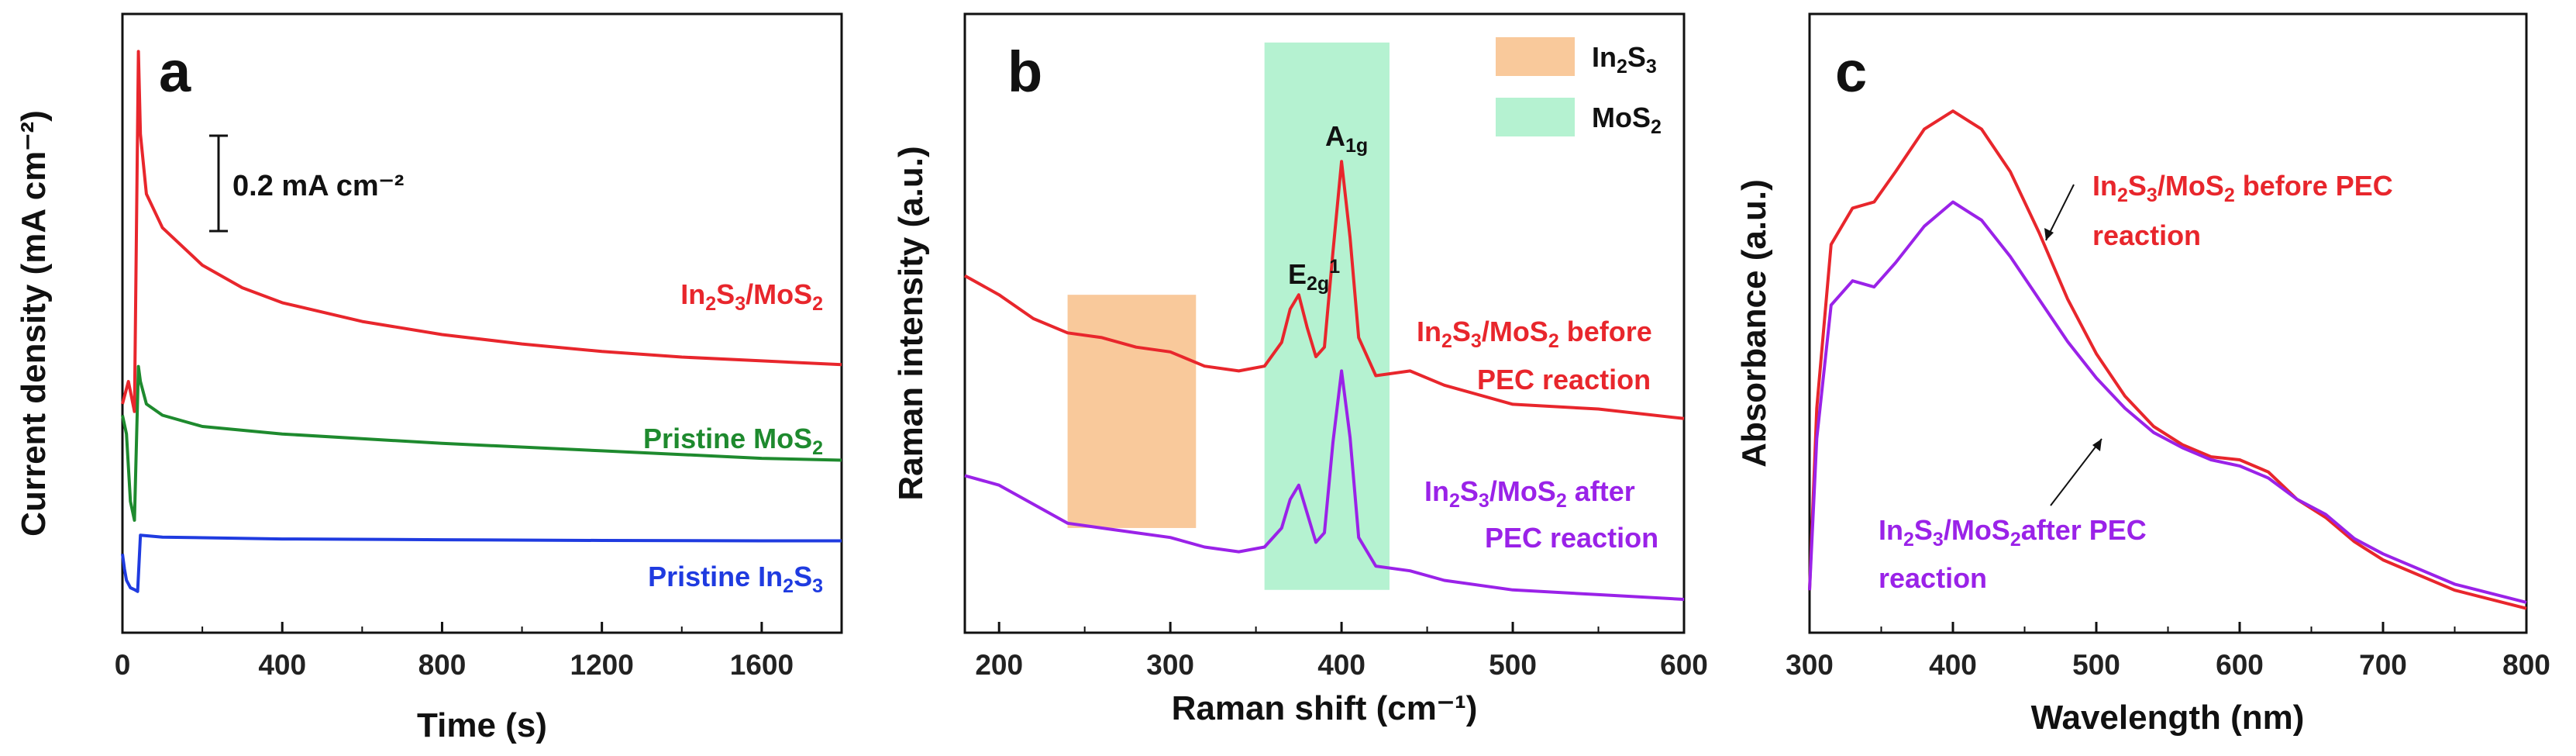  What do you see at coordinates (1810, 665) in the screenshot?
I see `x-tick-label-c: 300` at bounding box center [1810, 665].